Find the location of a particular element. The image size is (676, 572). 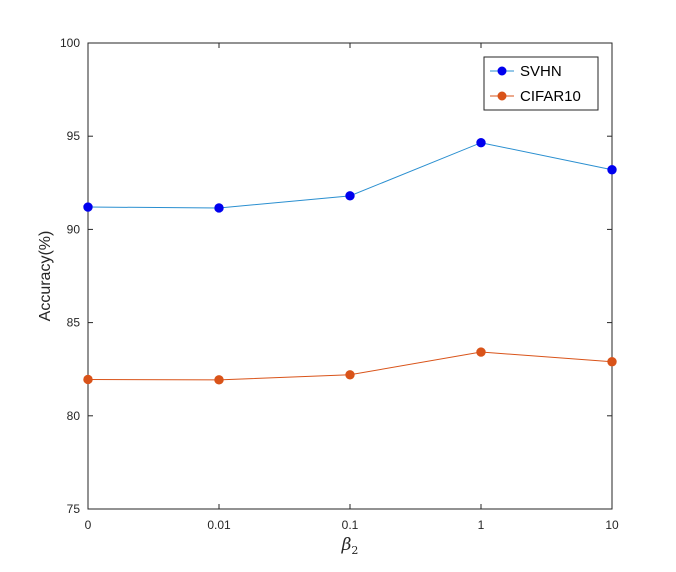

x-axis-label-base: β is located at coordinates (346, 545).